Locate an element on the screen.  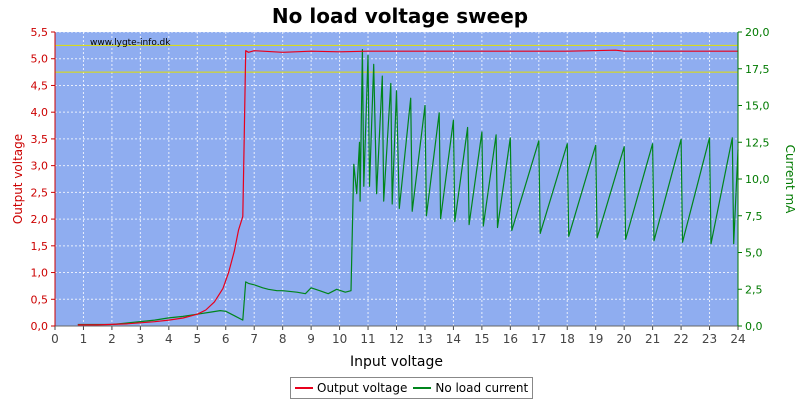
y-left-tick-label: 3,0 is located at coordinates (40, 166).